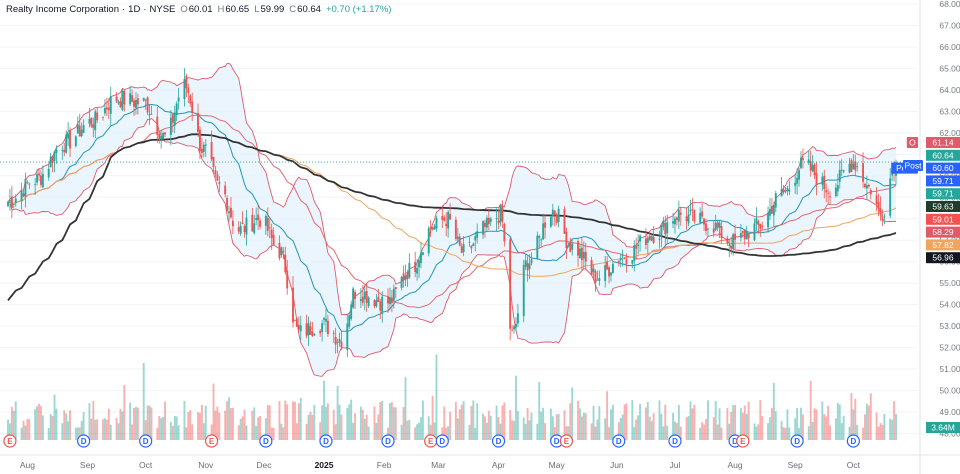 Image resolution: width=960 pixels, height=474 pixels. Describe the element at coordinates (854, 465) in the screenshot. I see `x-tick-label: Oct` at that location.